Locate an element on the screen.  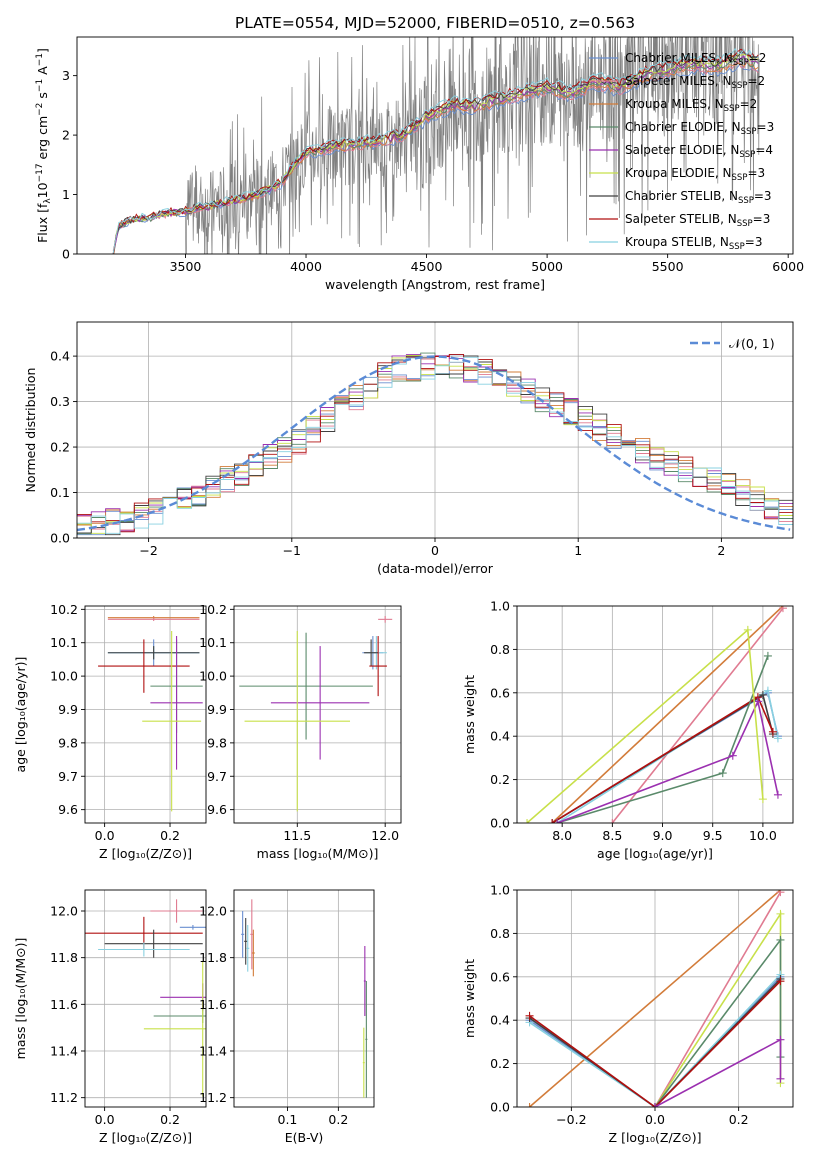
y-tick-label: 11.8 is located at coordinates (64, 957).